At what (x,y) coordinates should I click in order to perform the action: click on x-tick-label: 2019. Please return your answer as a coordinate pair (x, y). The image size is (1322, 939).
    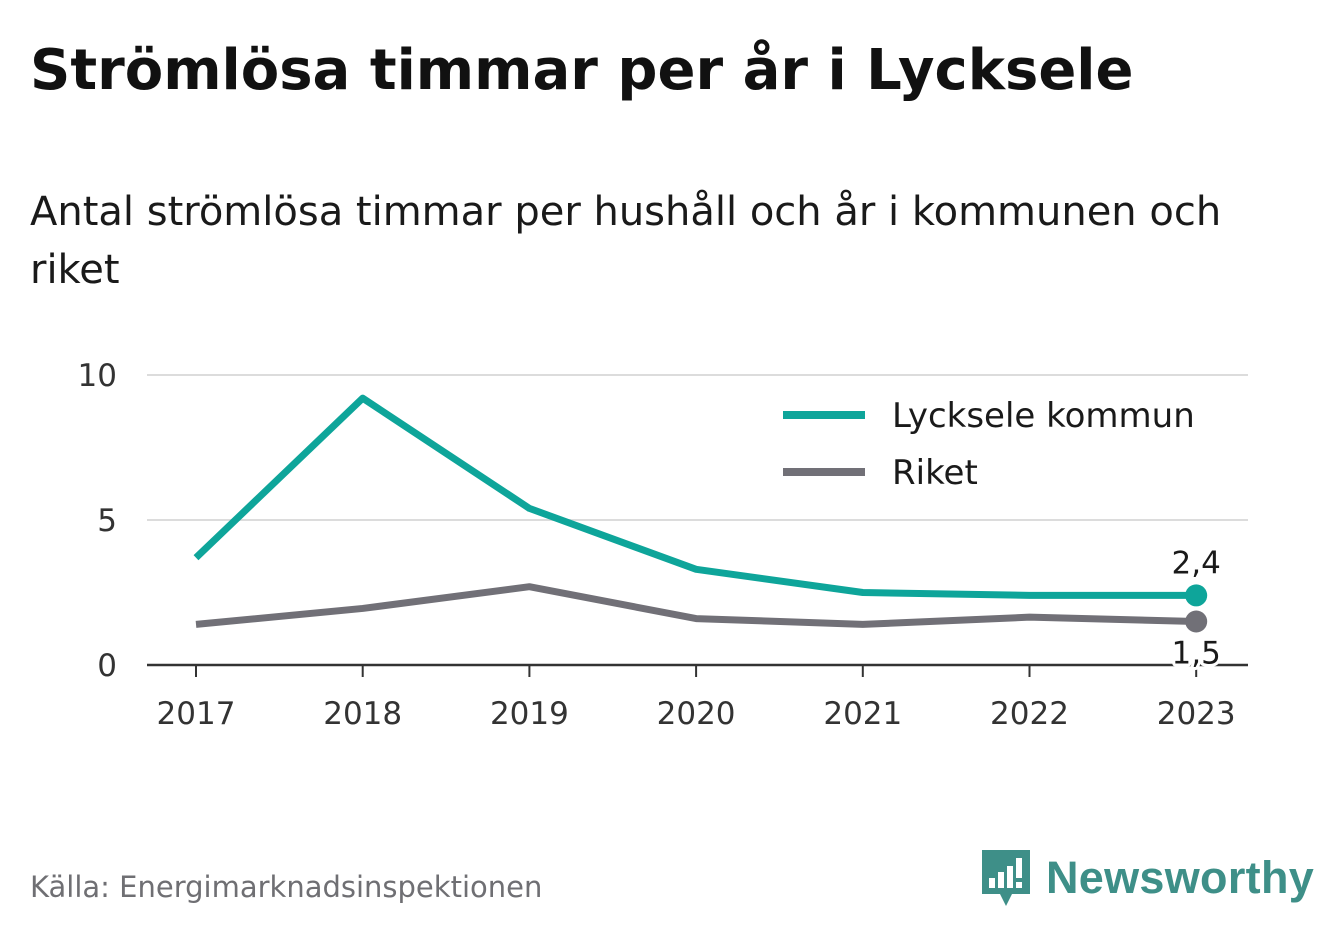
    Looking at the image, I should click on (529, 714).